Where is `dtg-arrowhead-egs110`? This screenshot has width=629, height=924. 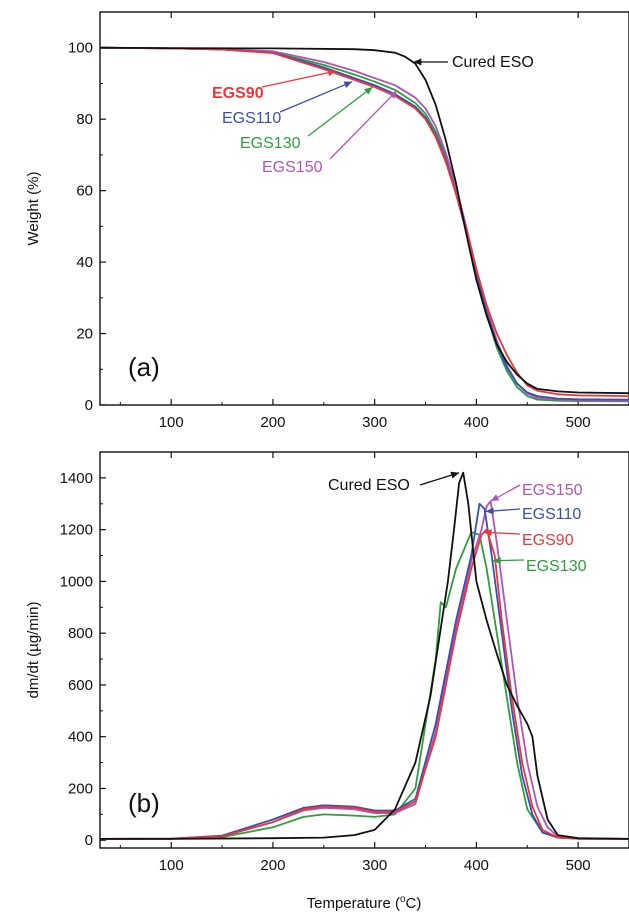 dtg-arrowhead-egs110 is located at coordinates (489, 511).